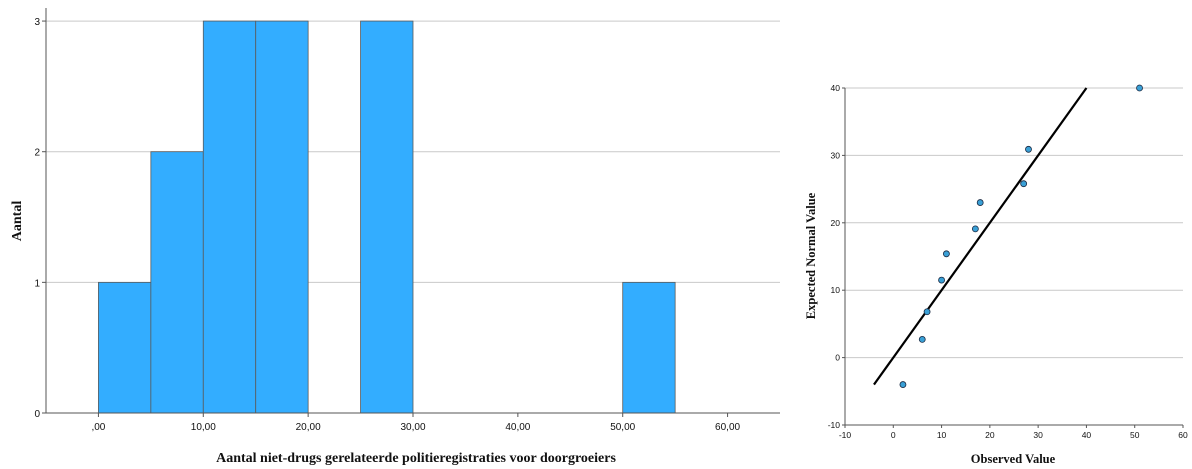 This screenshot has width=1192, height=469. Describe the element at coordinates (203, 427) in the screenshot. I see `x-tick-label: 10,00` at that location.